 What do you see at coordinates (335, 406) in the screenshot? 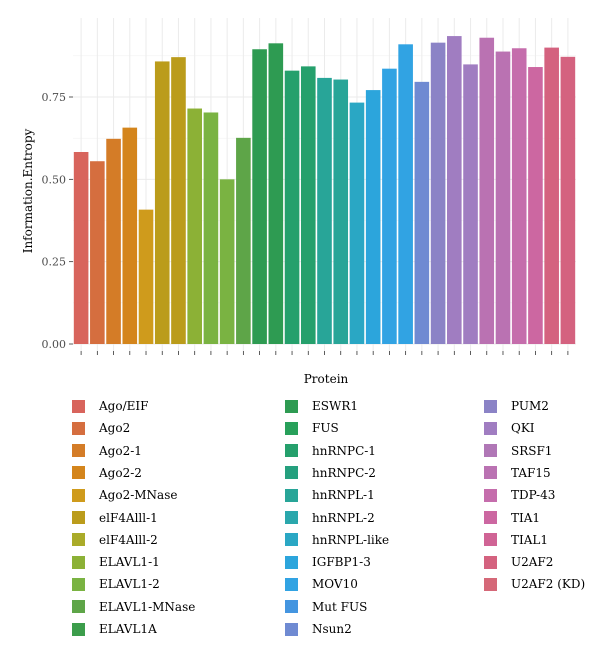
I see `legend-label: ESWR1` at bounding box center [335, 406].